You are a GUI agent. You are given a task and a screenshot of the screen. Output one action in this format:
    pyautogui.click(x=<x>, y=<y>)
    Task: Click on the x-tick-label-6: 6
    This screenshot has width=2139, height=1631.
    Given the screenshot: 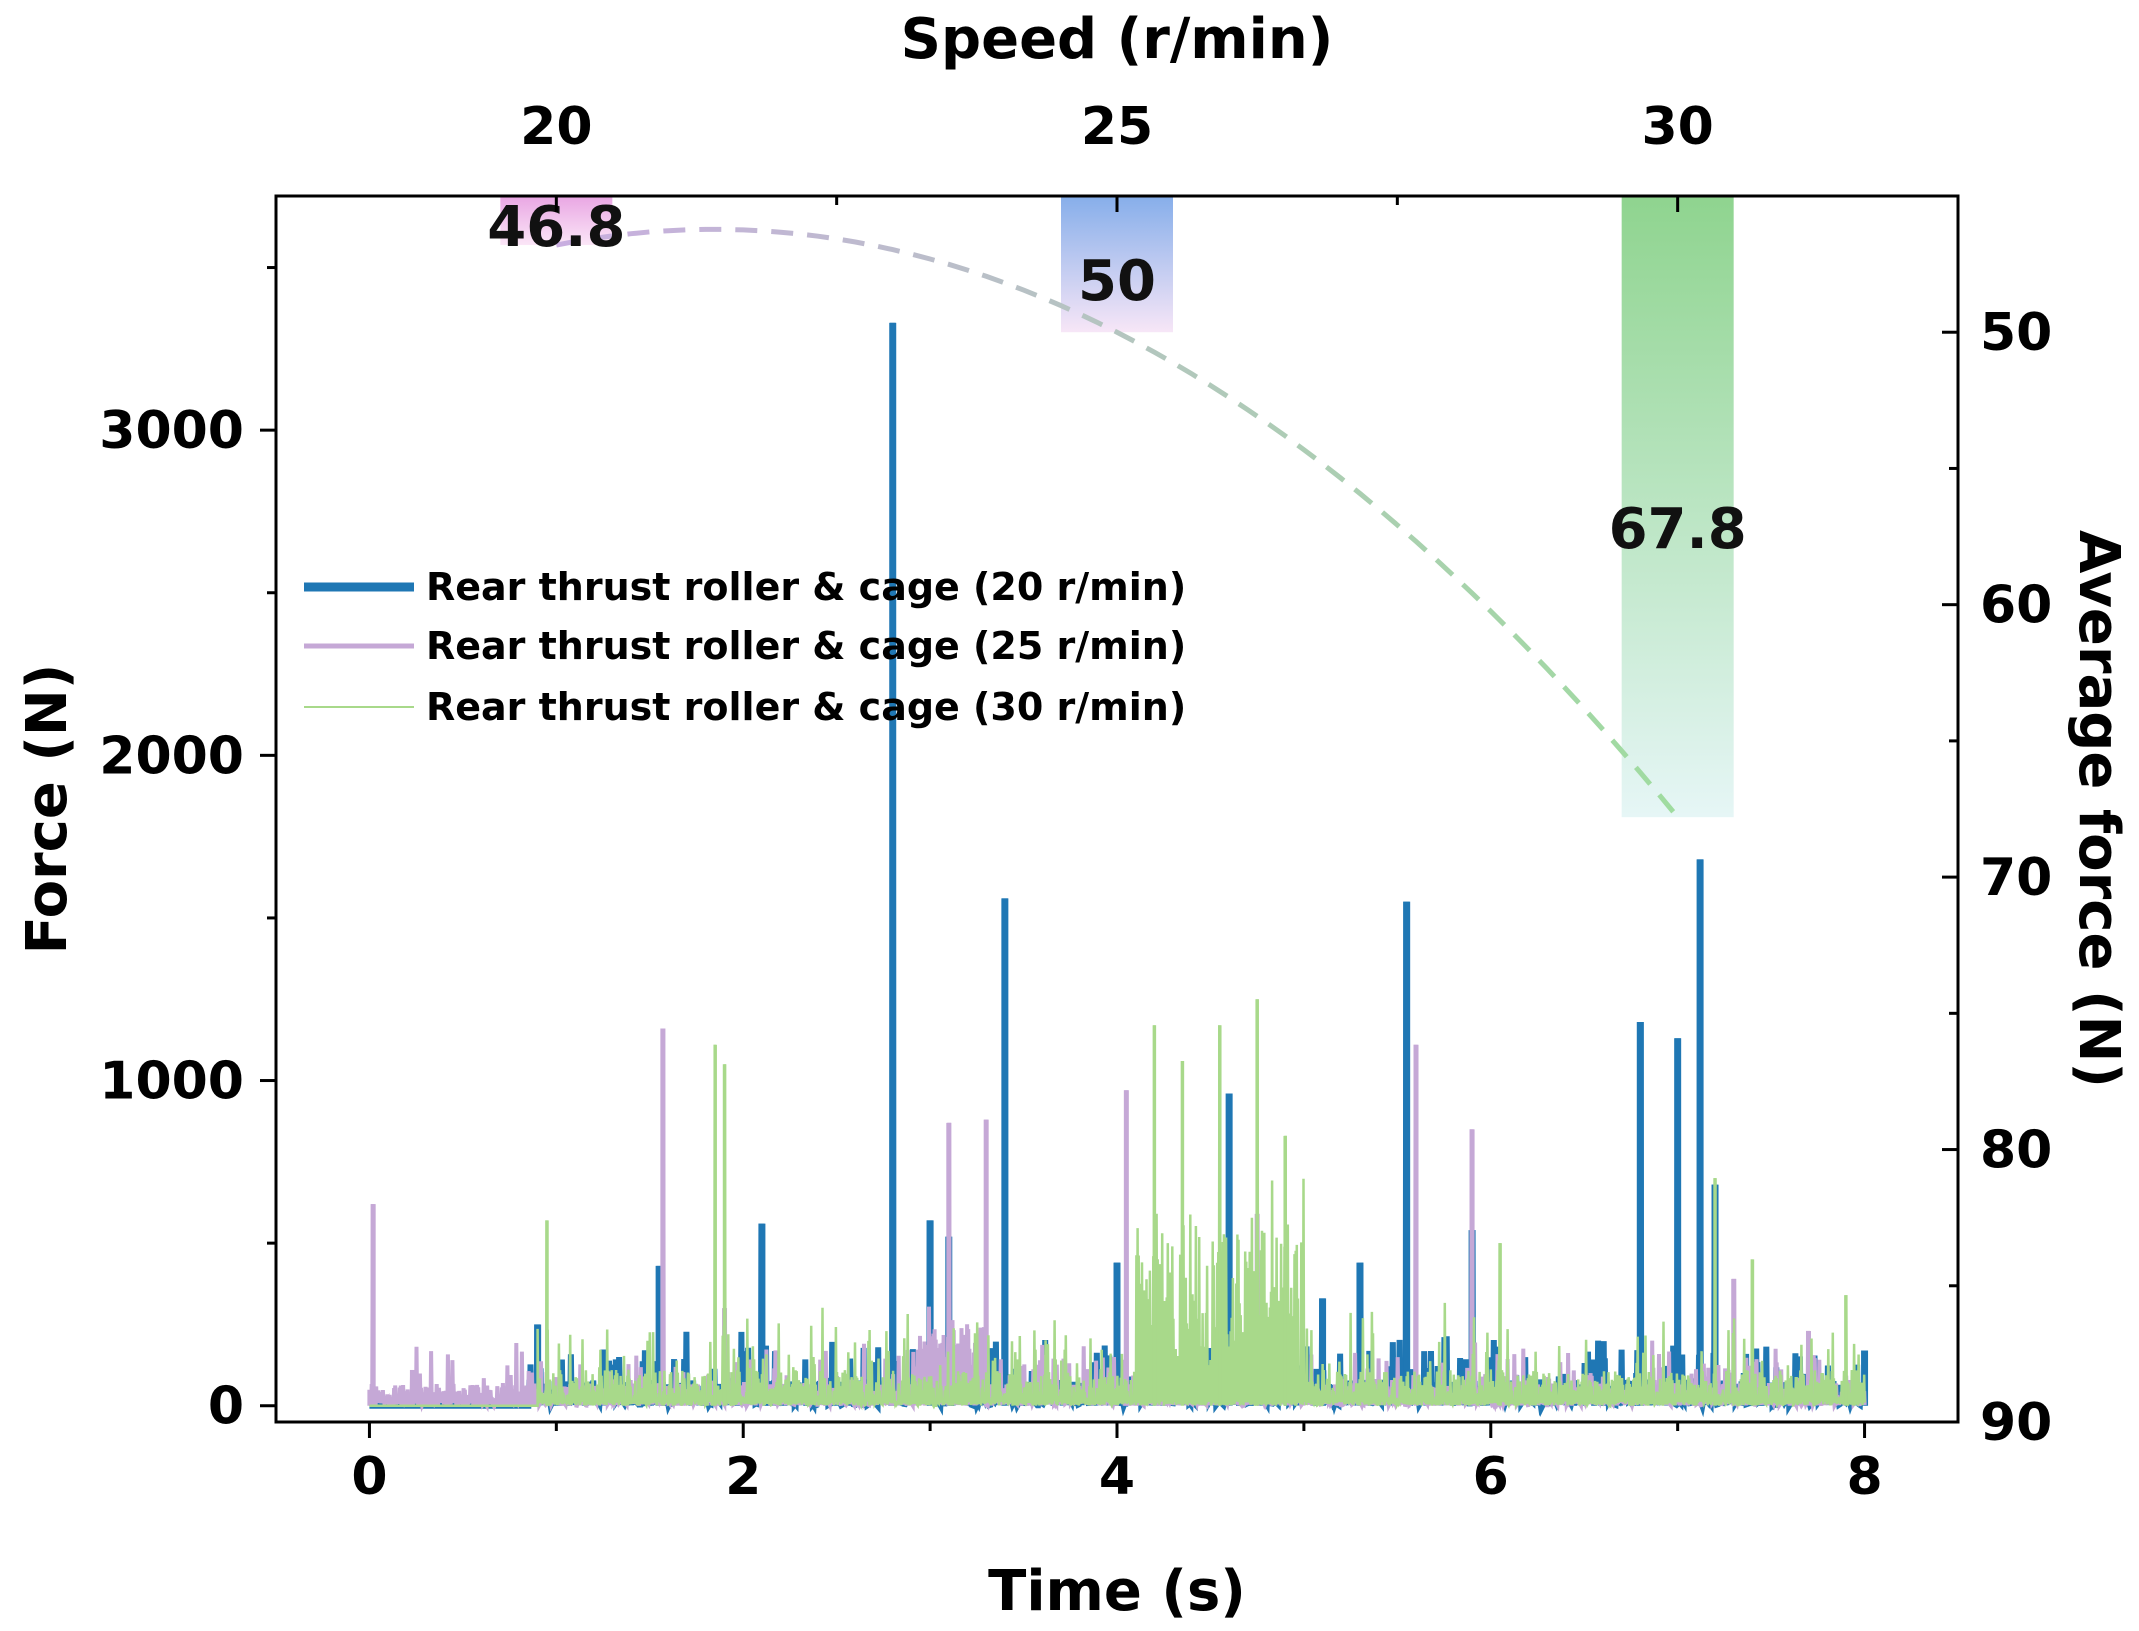 What is the action you would take?
    pyautogui.click(x=1491, y=1477)
    